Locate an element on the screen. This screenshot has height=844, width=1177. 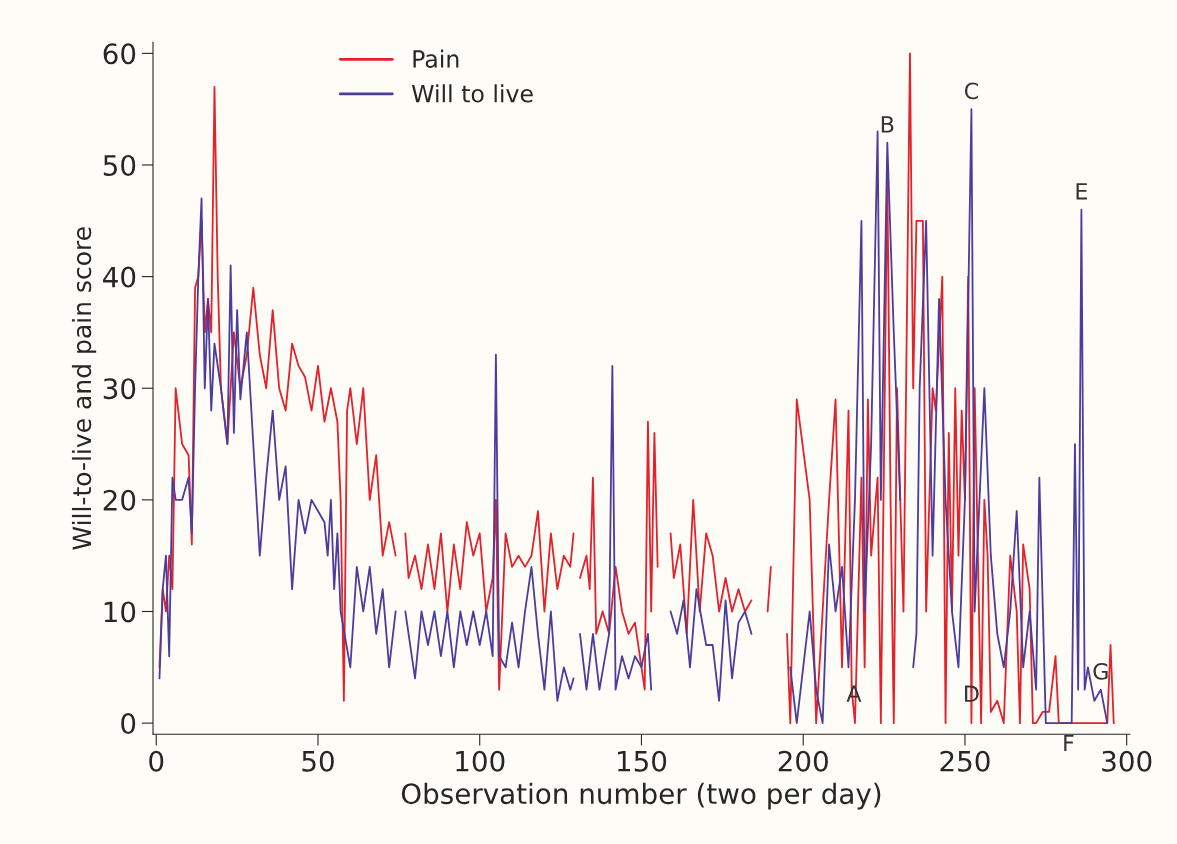
x-tick-label: 250 is located at coordinates (965, 761).